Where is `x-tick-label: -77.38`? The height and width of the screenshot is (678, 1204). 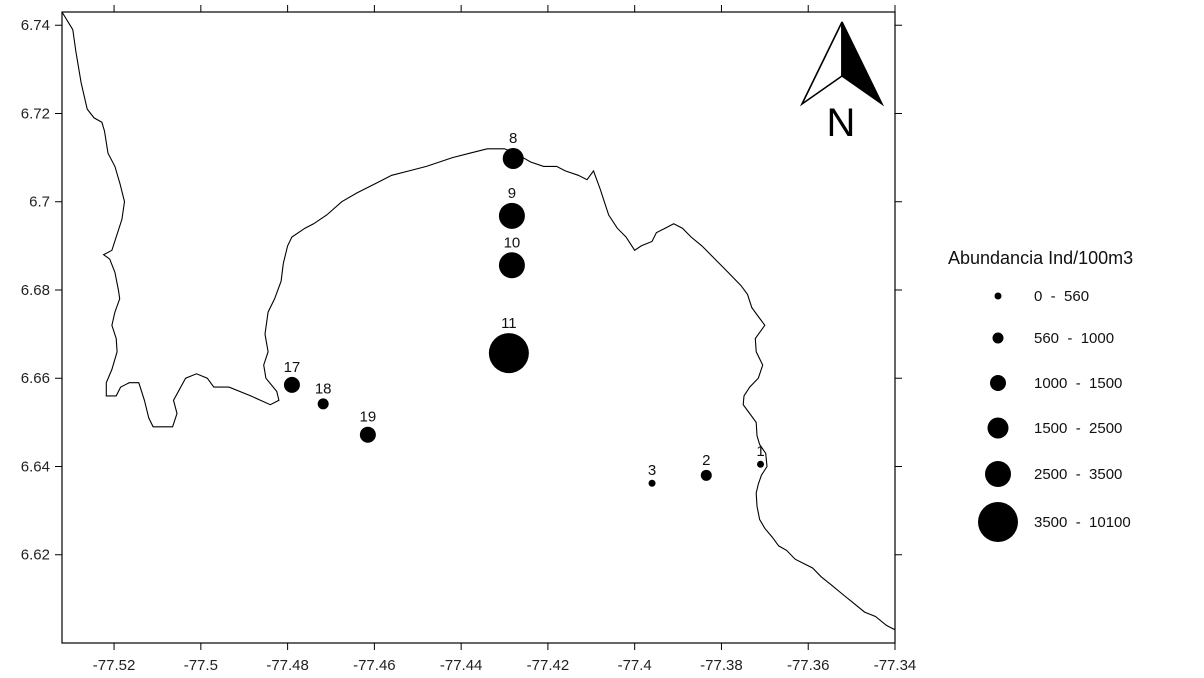
x-tick-label: -77.38 is located at coordinates (721, 665).